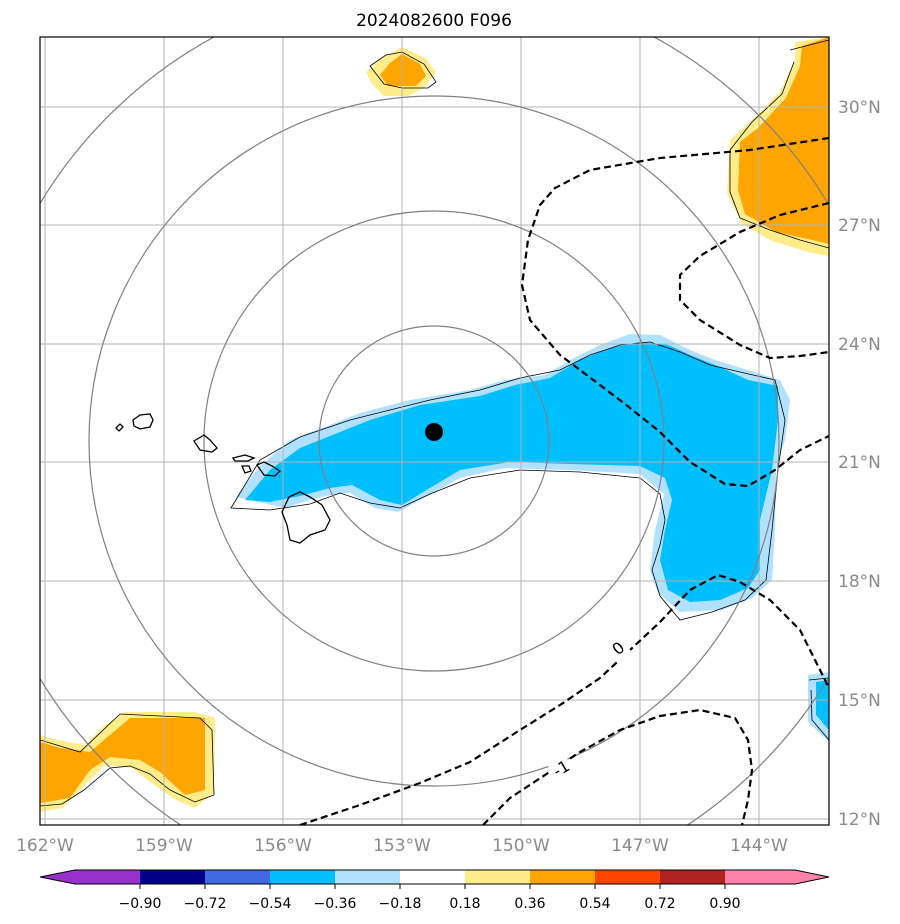  I want to click on colorbar-label: 0.36, so click(529, 904).